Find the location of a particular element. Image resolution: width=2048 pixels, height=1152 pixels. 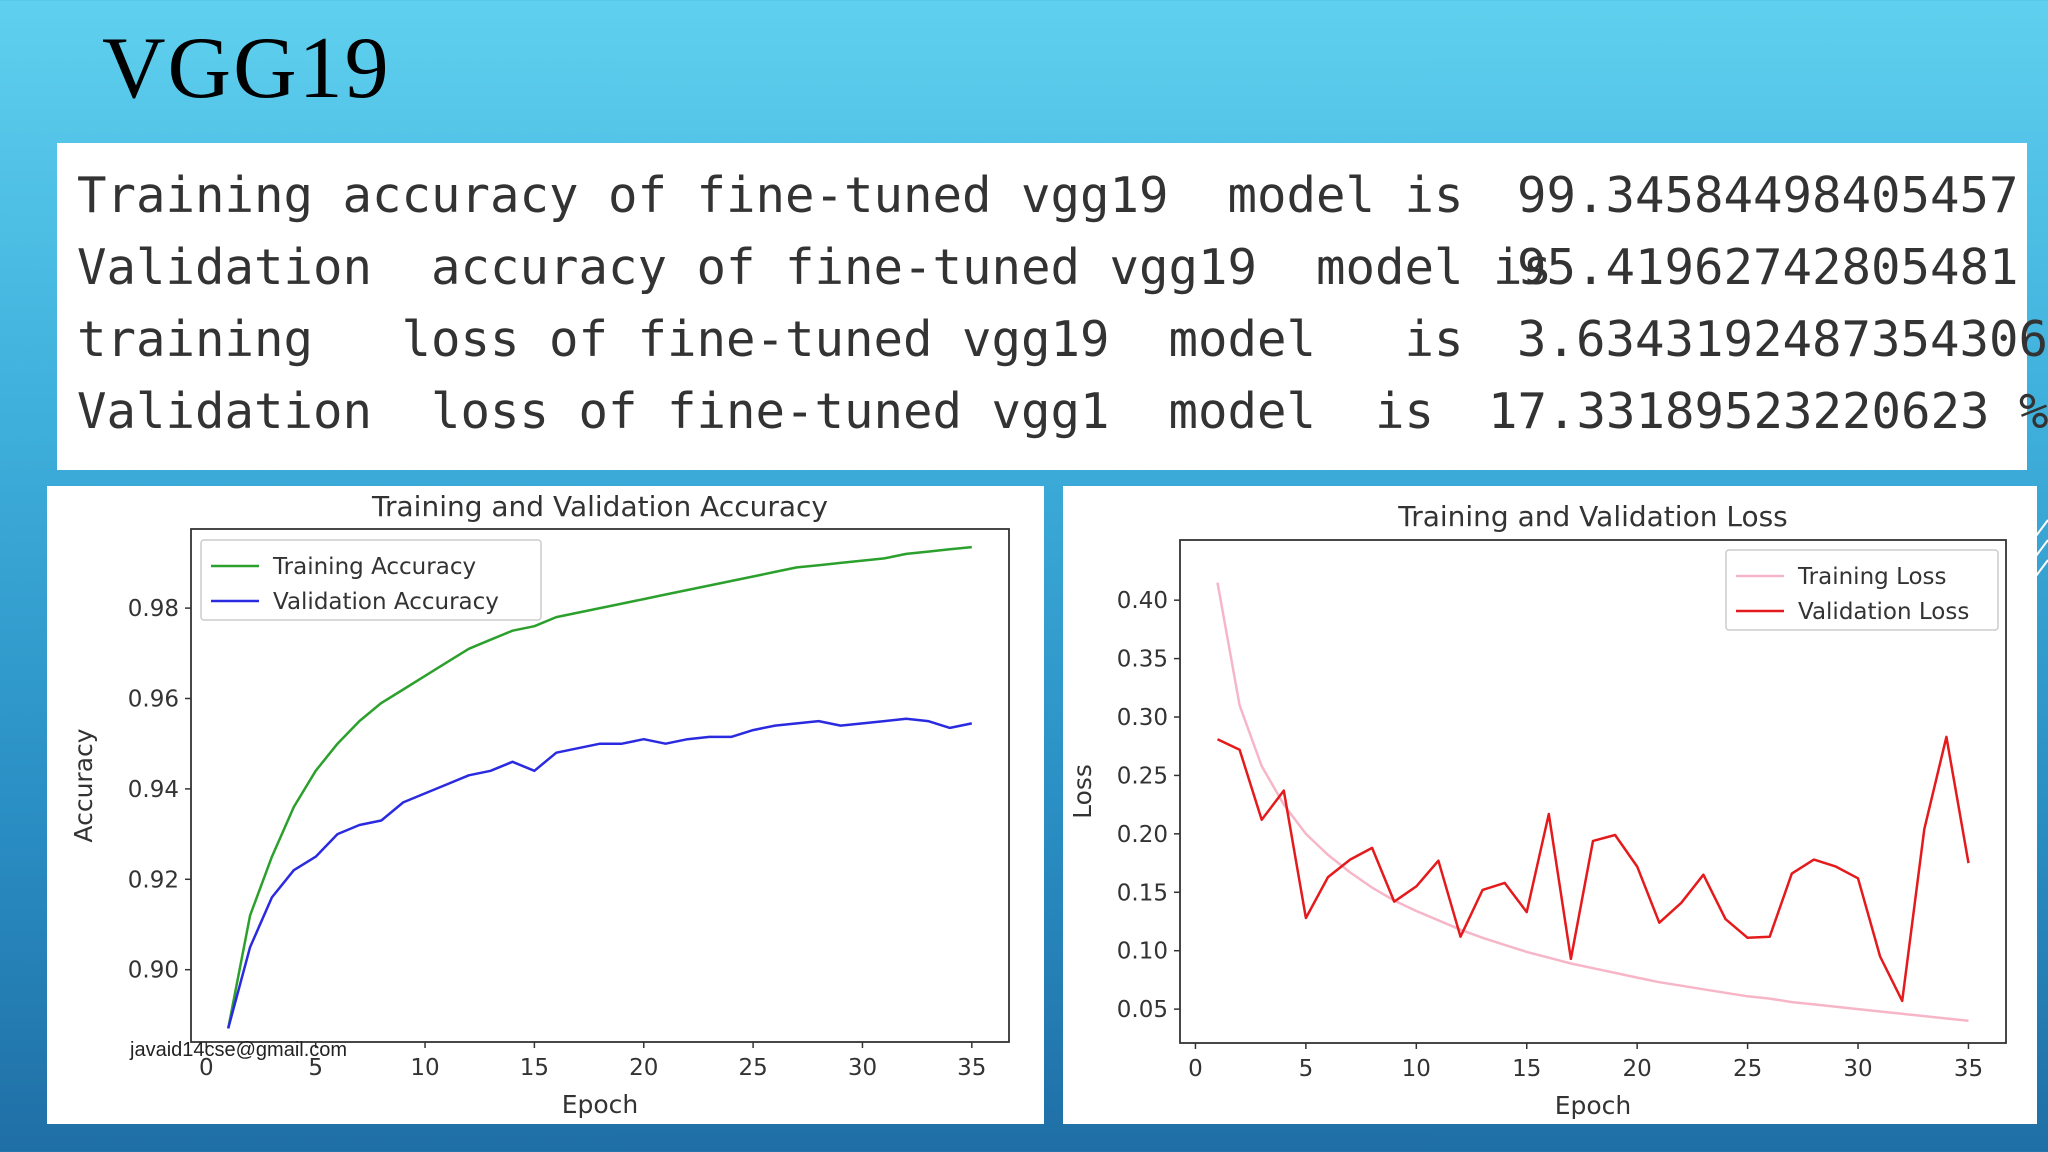

y-tick-label: 0.98 is located at coordinates (153, 609).